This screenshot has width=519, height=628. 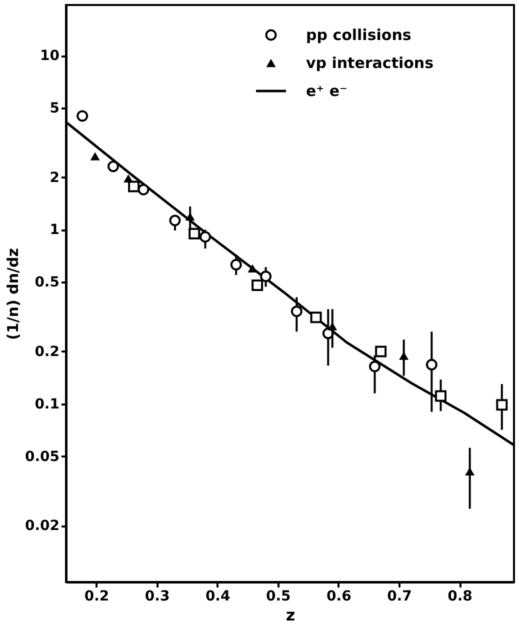 I want to click on x-tick-label: 0.5, so click(x=278, y=596).